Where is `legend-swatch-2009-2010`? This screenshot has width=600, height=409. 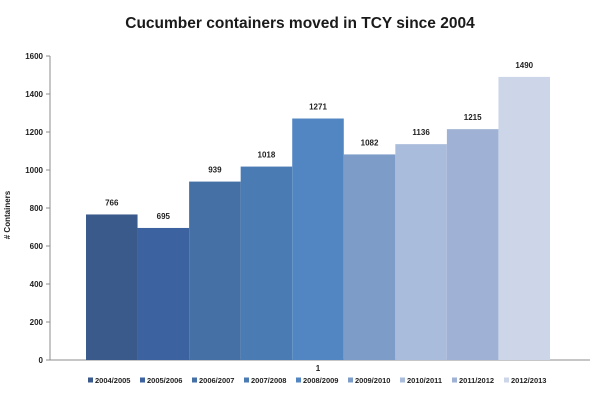
legend-swatch-2009-2010 is located at coordinates (350, 380).